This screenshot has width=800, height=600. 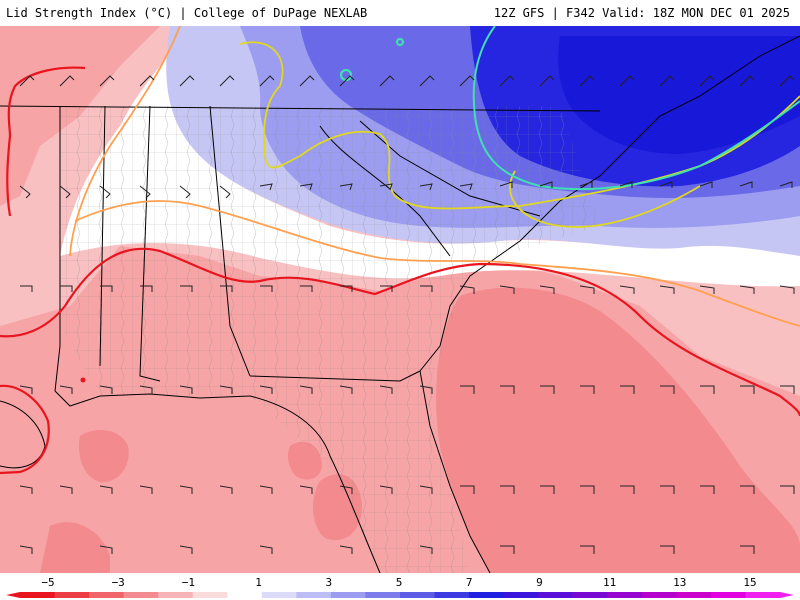 I want to click on contour-pos6, so click(x=636, y=108).